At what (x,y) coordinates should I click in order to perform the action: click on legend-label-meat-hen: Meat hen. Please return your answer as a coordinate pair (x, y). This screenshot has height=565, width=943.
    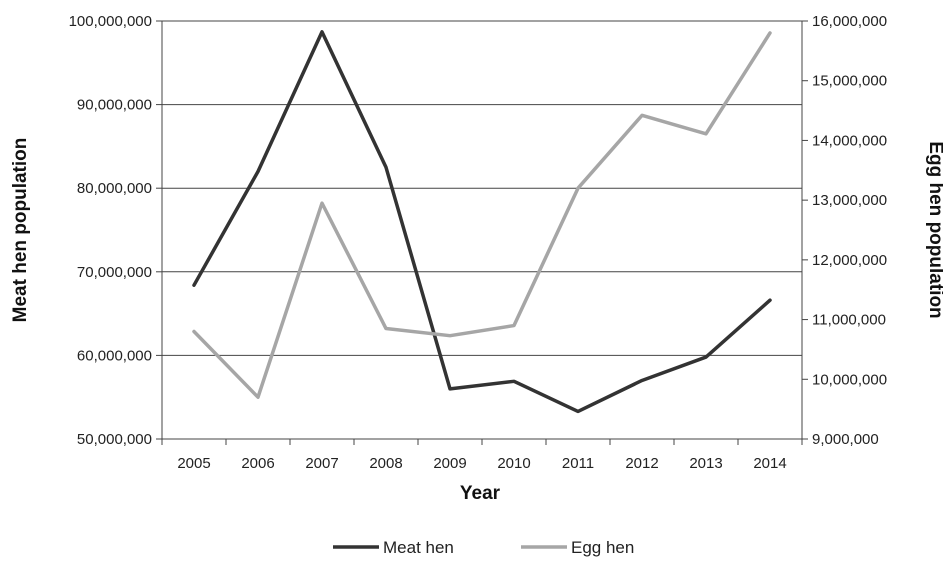
    Looking at the image, I should click on (418, 547).